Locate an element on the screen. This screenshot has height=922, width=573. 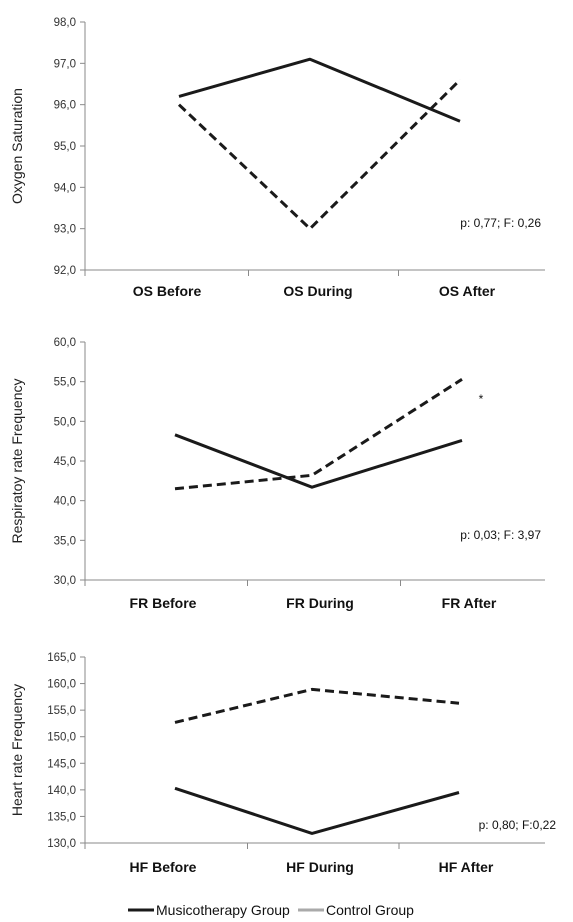
y-tick-label: 55,0 is located at coordinates (65, 383).